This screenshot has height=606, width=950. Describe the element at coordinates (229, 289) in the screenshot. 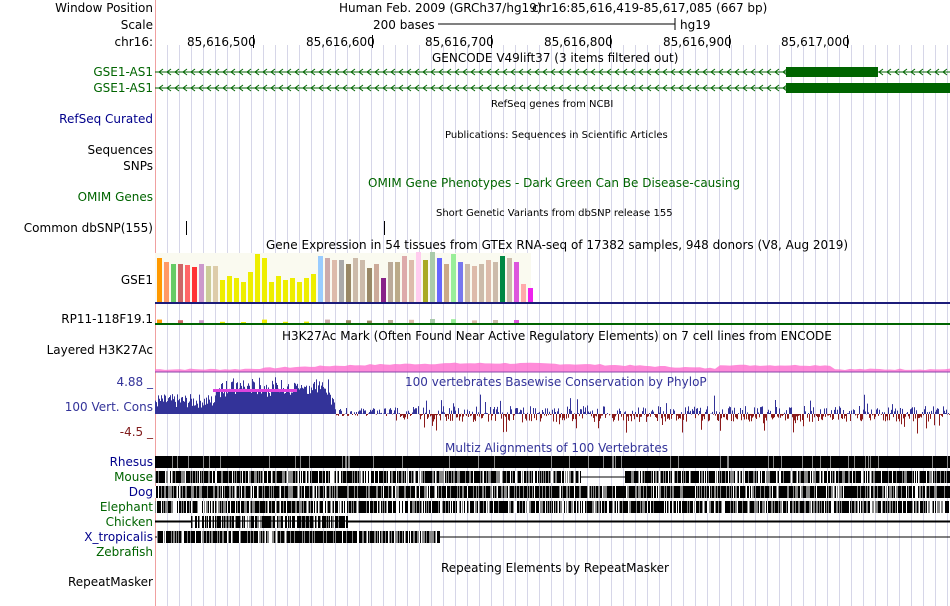

I see `gtex-tissue-bar` at that location.